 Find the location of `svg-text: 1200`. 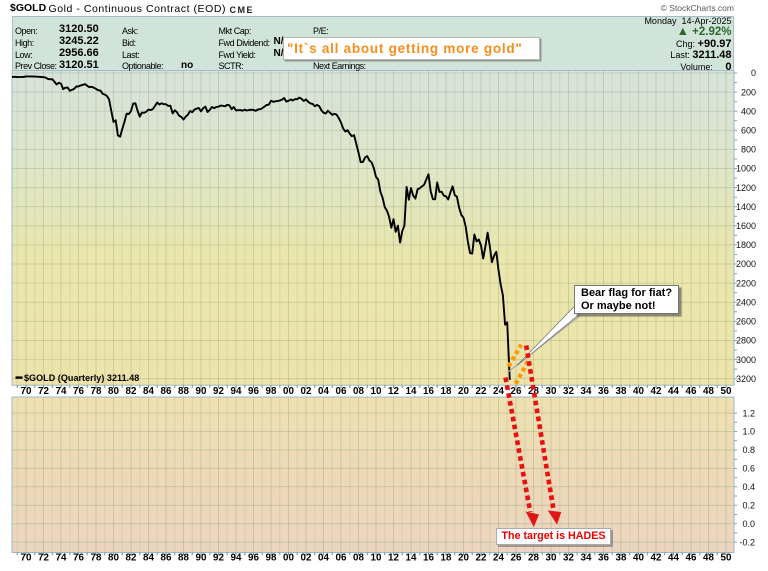

svg-text: 1200 is located at coordinates (746, 188).